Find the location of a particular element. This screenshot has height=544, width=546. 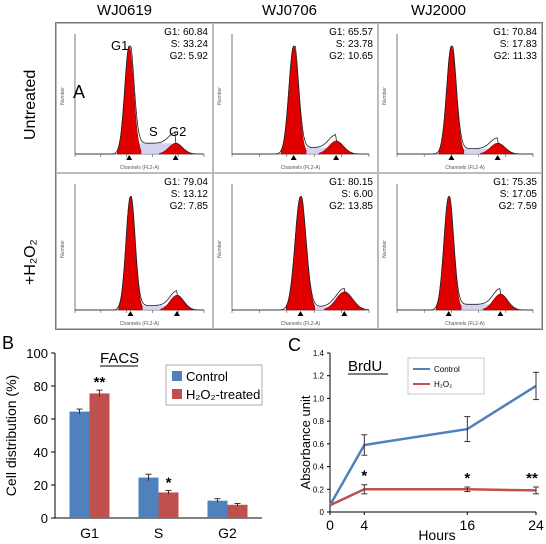

row-label-untreated: Untreated is located at coordinates (30, 104).